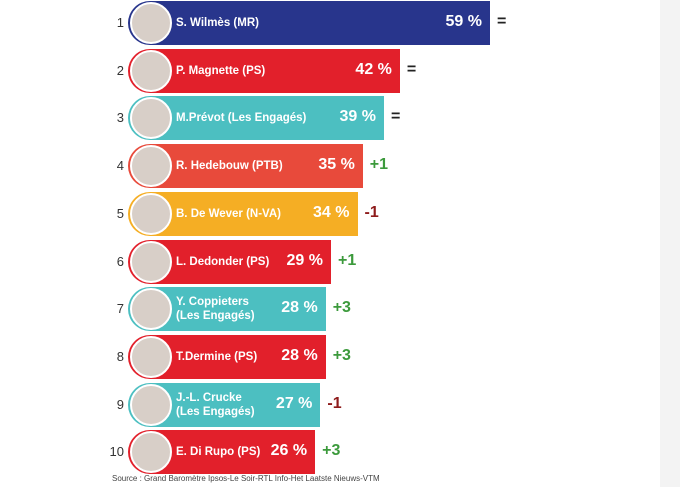 Image resolution: width=680 pixels, height=487 pixels. I want to click on value-label: 29 %, so click(304, 260).